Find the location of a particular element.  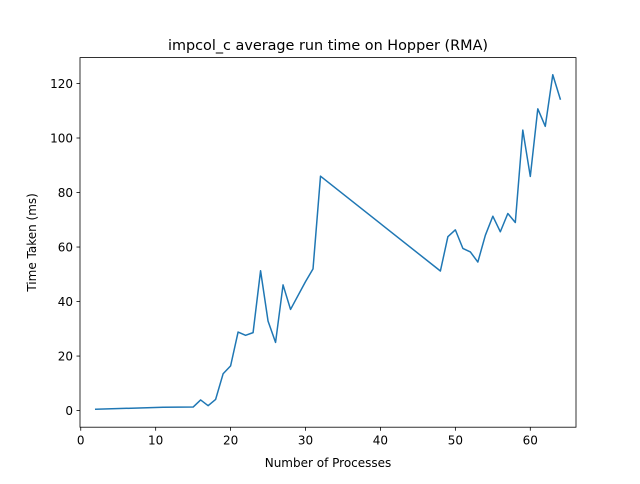

x-tick-label: 50 is located at coordinates (455, 441).